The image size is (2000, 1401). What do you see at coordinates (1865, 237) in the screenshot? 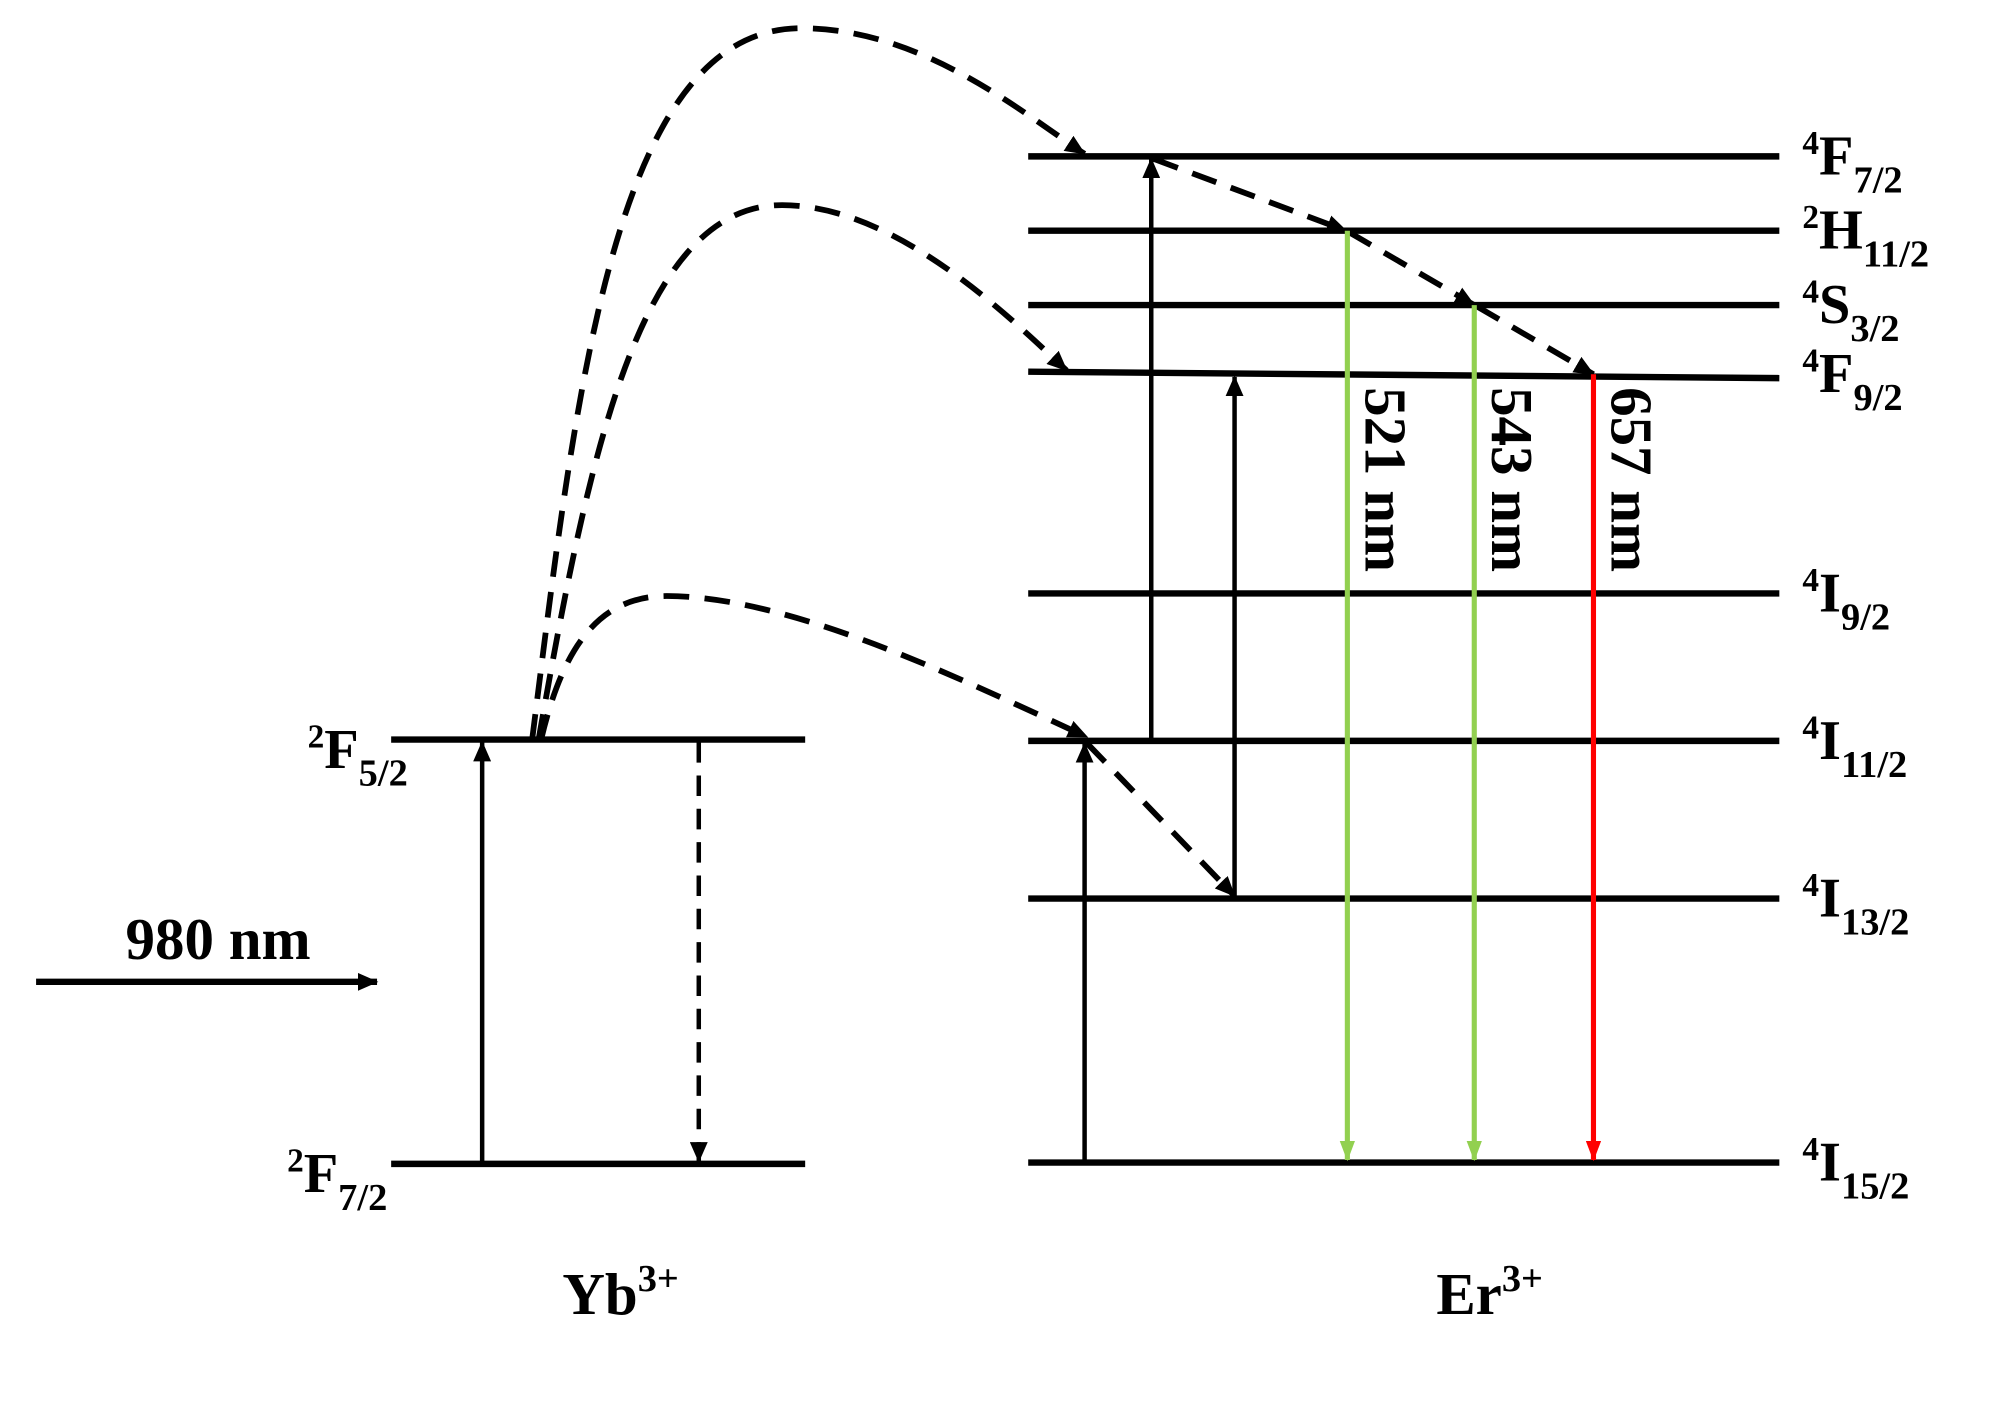
I see `level-label-2H11-2: 2H11/2` at bounding box center [1865, 237].